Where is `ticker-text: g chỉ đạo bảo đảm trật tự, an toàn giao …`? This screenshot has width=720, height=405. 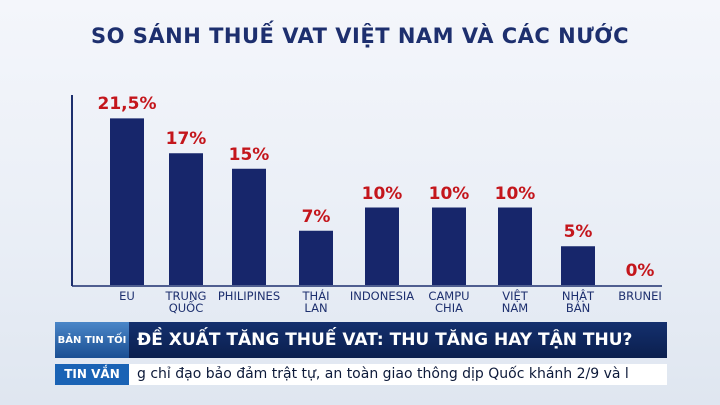
ticker-text: g chỉ đạo bảo đảm trật tự, an toàn giao … is located at coordinates (383, 374).